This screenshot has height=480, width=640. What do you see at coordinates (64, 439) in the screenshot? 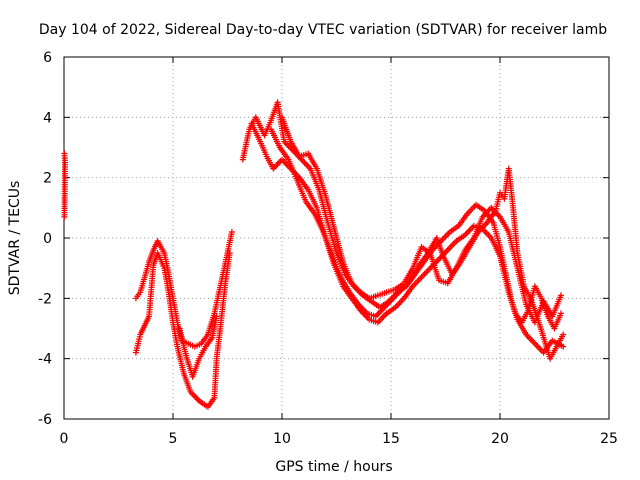
I see `x-tick-label: 0` at bounding box center [64, 439].